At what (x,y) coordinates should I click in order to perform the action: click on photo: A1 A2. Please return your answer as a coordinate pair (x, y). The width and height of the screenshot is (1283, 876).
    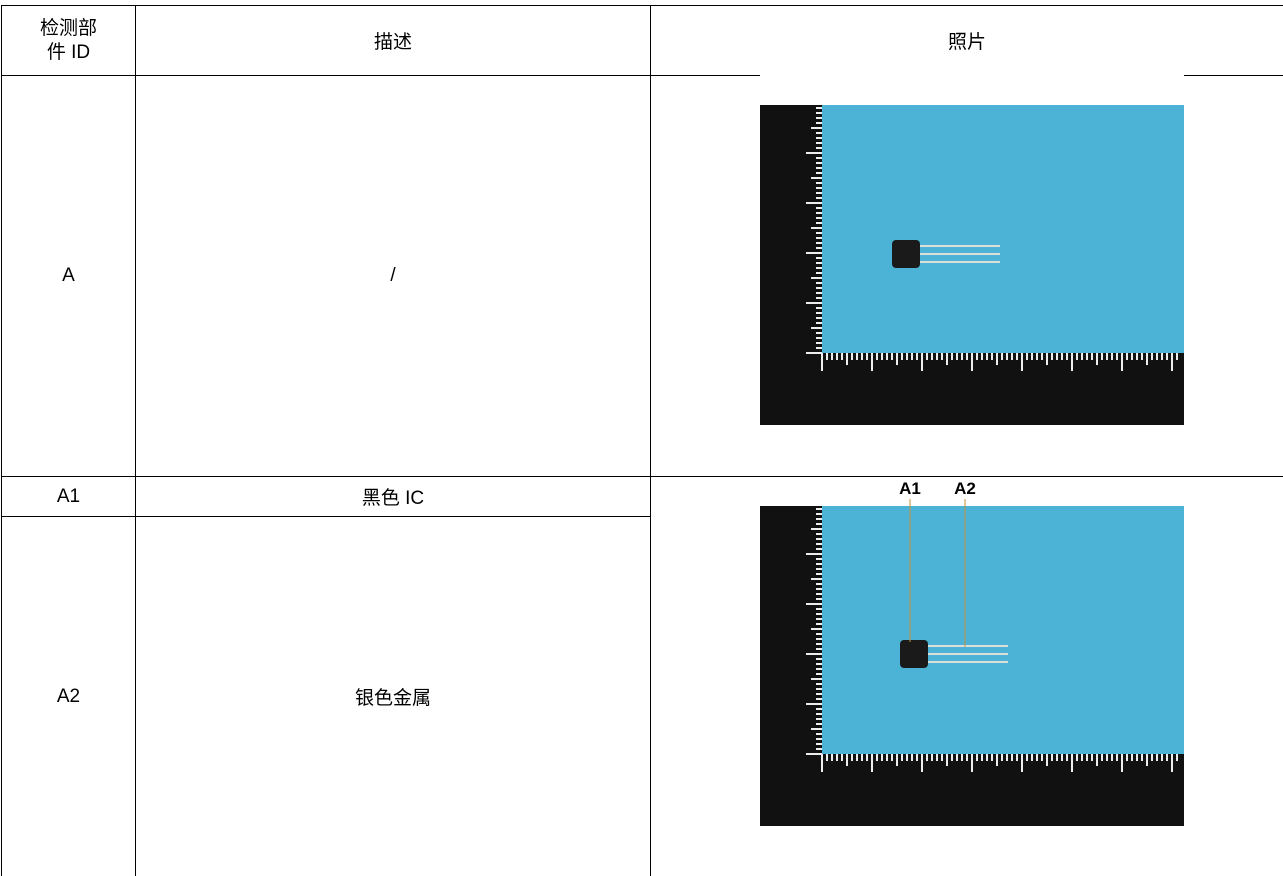
    Looking at the image, I should click on (972, 651).